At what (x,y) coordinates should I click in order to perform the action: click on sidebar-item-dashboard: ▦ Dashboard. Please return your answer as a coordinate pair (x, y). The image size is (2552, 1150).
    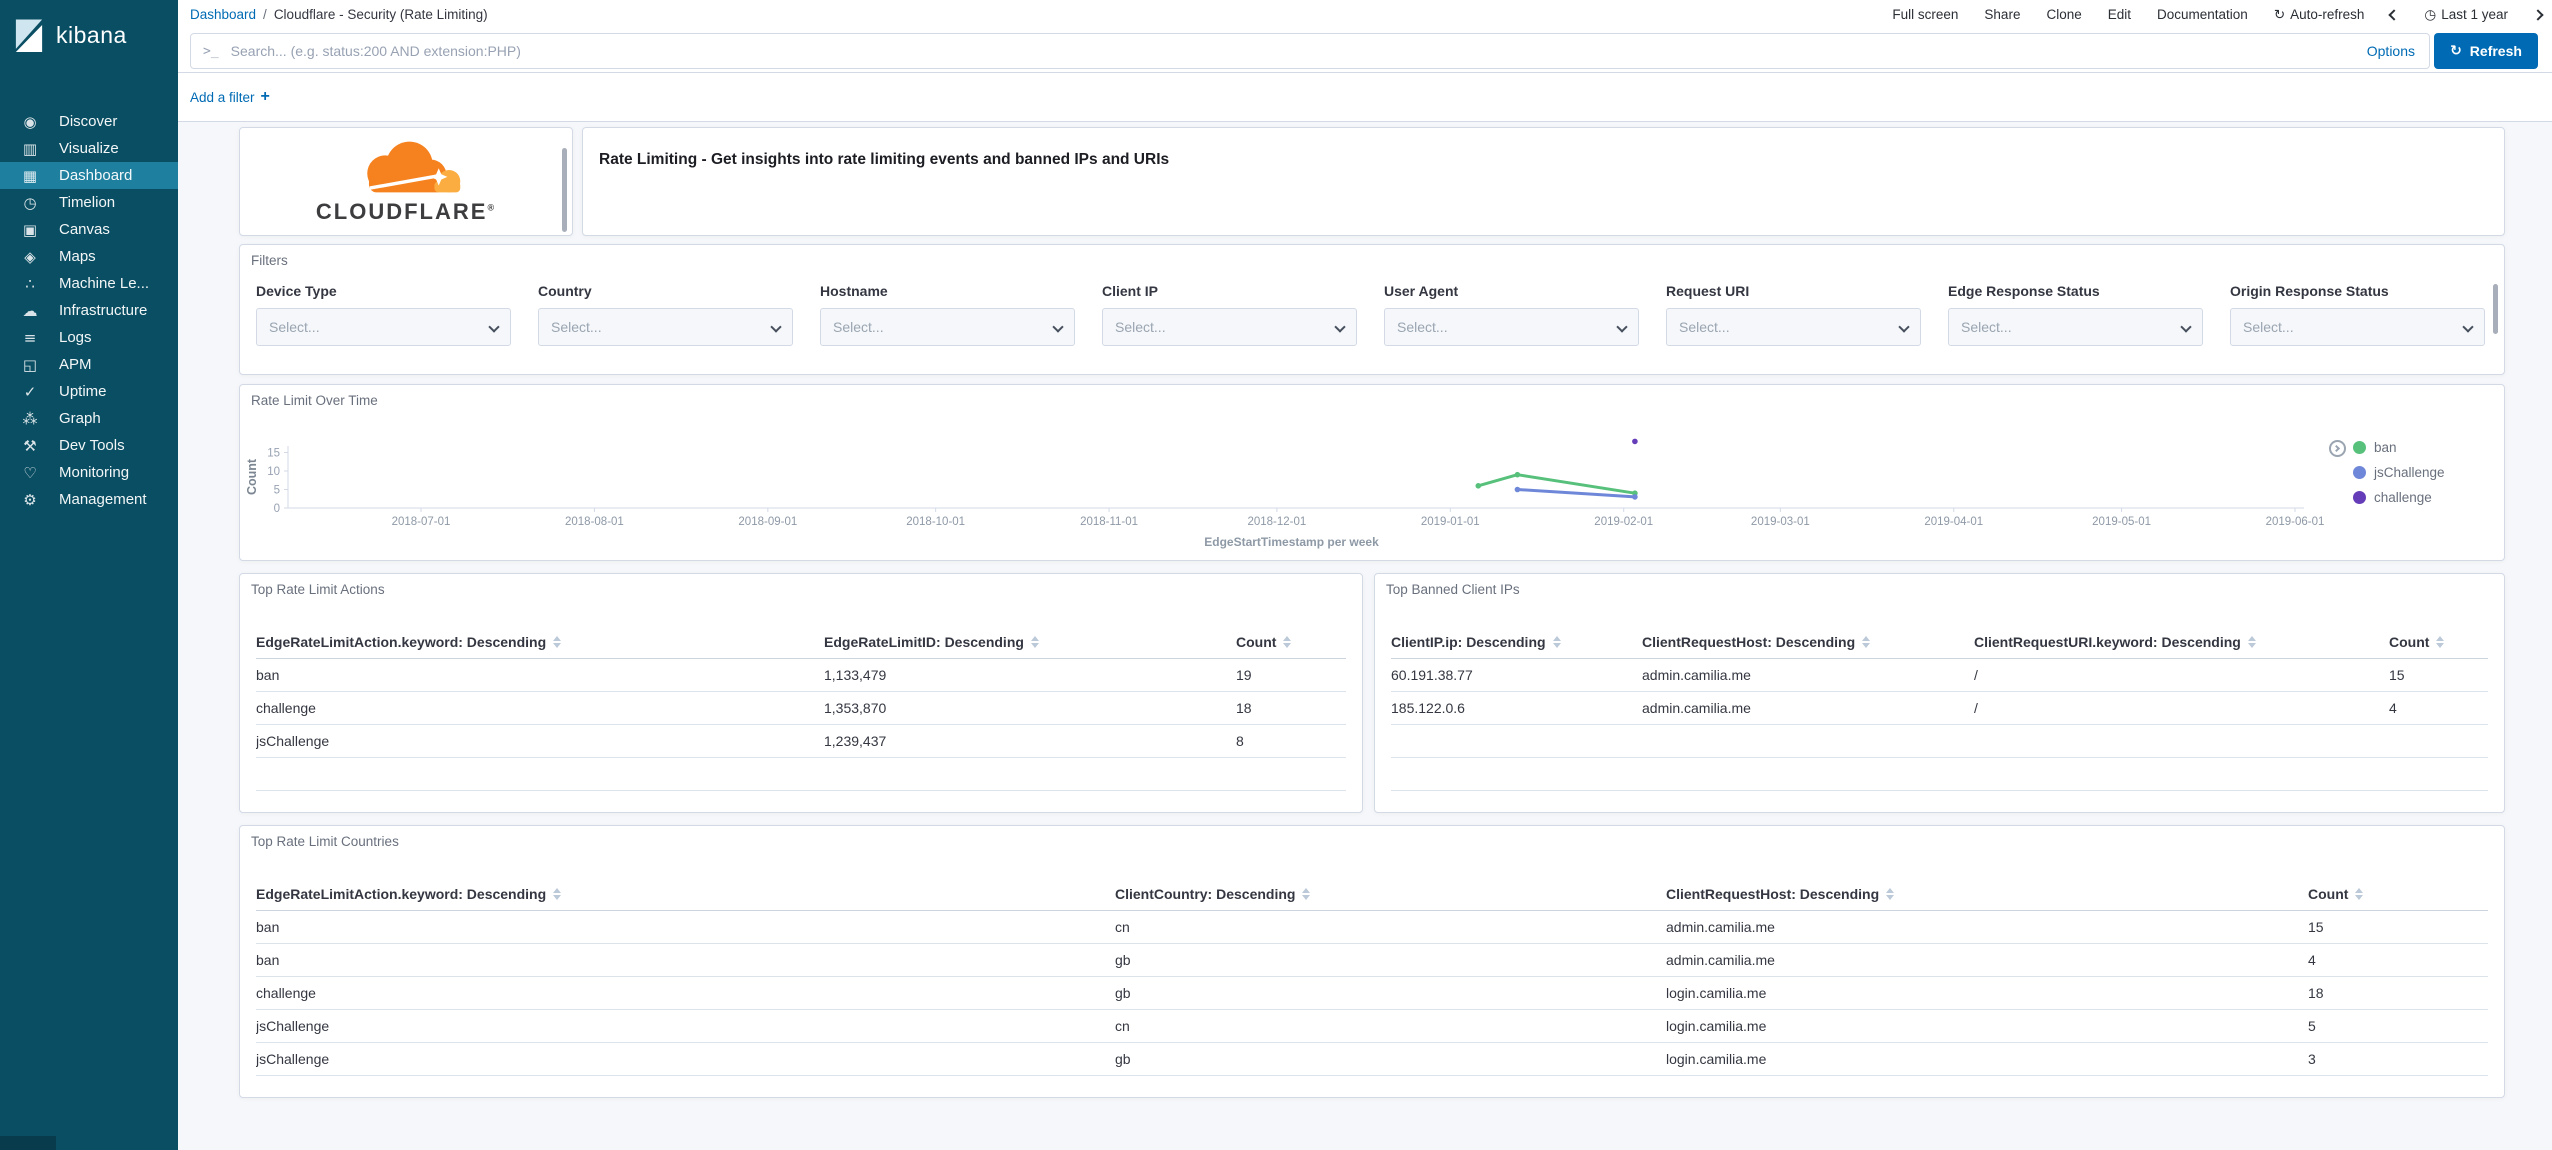
    Looking at the image, I should click on (89, 175).